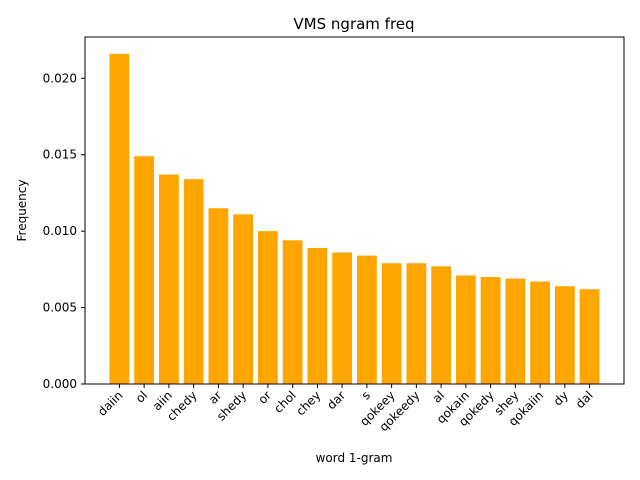 The width and height of the screenshot is (640, 480). Describe the element at coordinates (22, 211) in the screenshot. I see `y-axis-label: Frequency` at that location.